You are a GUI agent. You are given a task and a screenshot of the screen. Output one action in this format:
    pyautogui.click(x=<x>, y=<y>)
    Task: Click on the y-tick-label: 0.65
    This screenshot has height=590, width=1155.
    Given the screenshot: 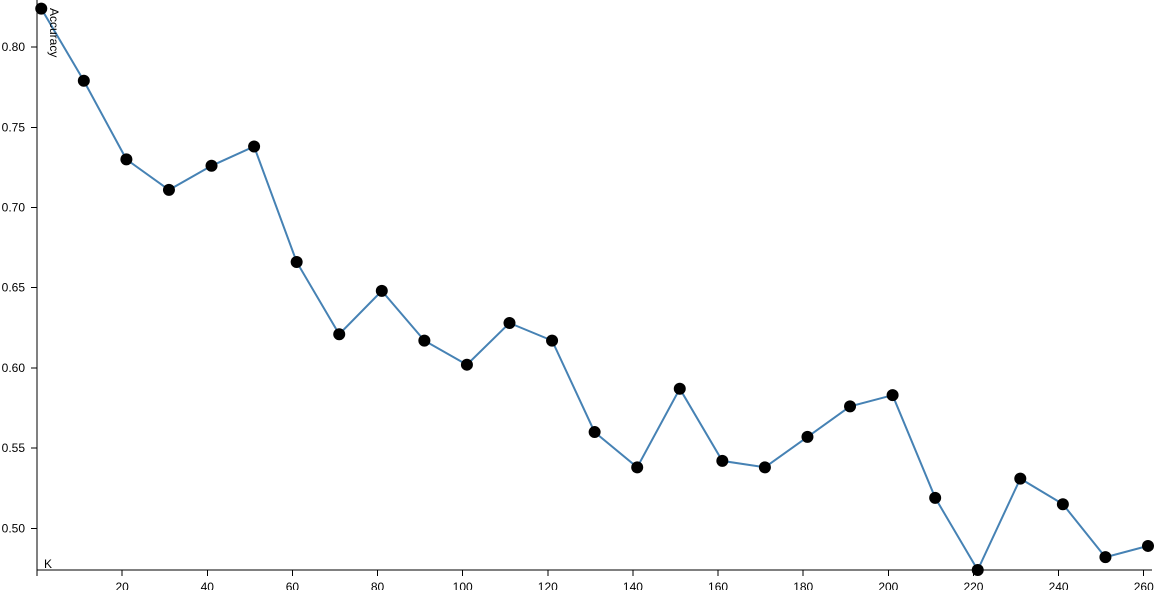 What is the action you would take?
    pyautogui.click(x=14, y=288)
    